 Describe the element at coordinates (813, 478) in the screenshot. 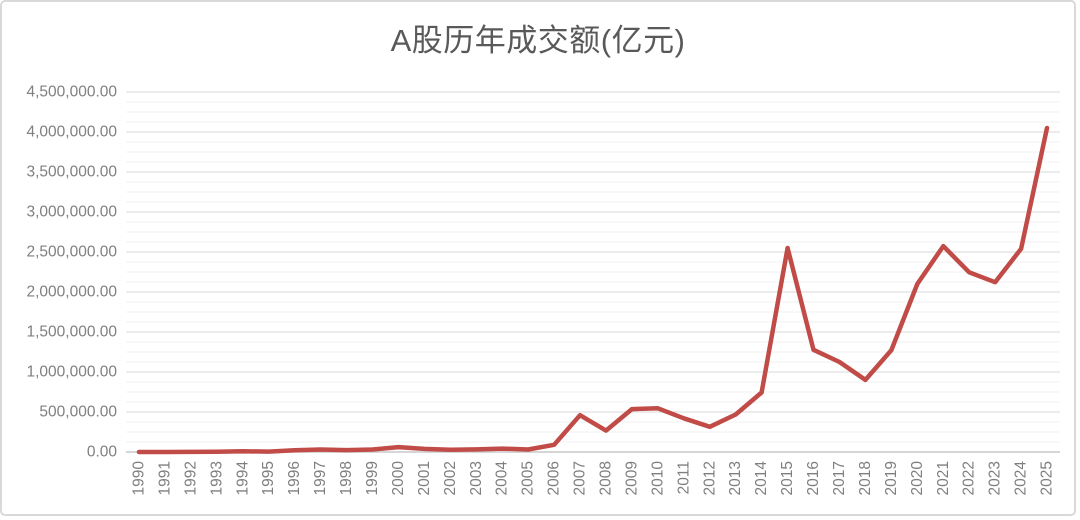

I see `x-axis-tick-label: 2016` at that location.